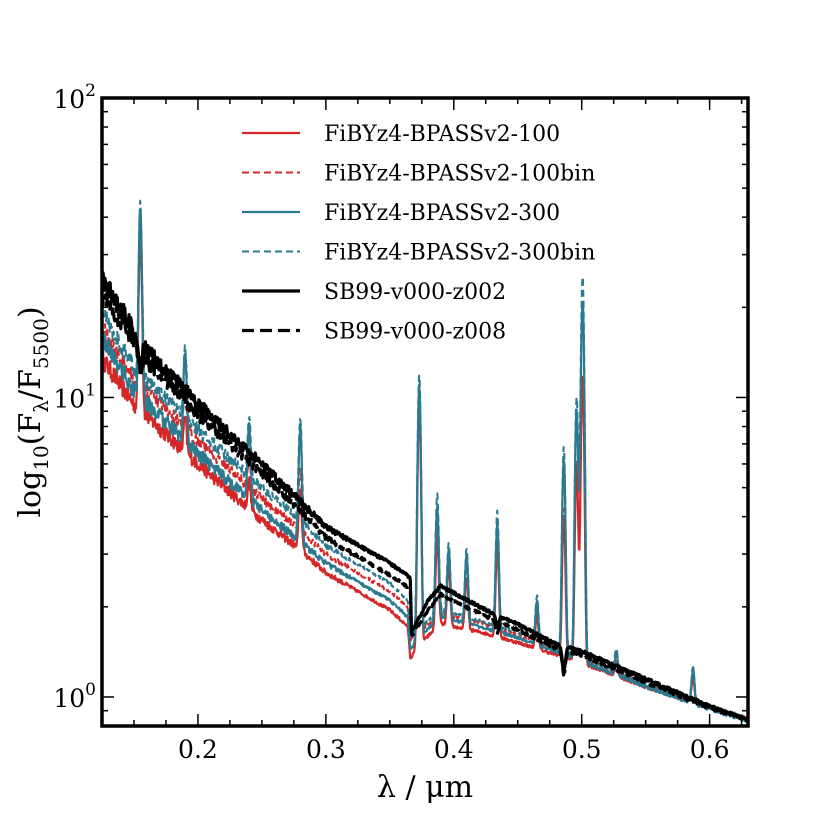 Image resolution: width=830 pixels, height=830 pixels. I want to click on legend-label: SB99-v000-z008, so click(415, 332).